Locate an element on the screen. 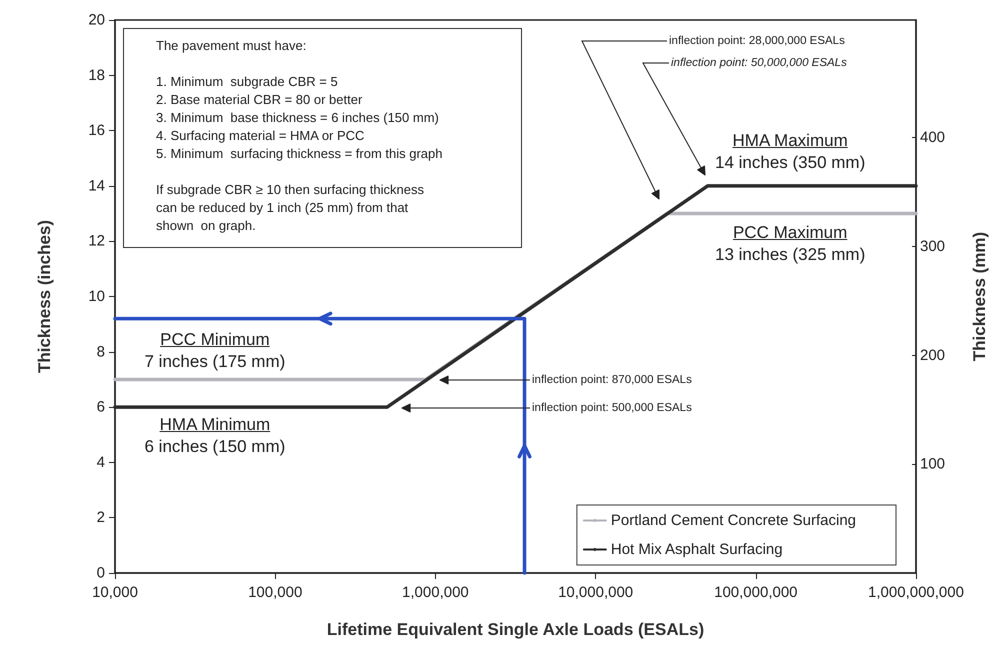 The width and height of the screenshot is (999, 651). x-tick-label: 1,000,000 is located at coordinates (435, 592).